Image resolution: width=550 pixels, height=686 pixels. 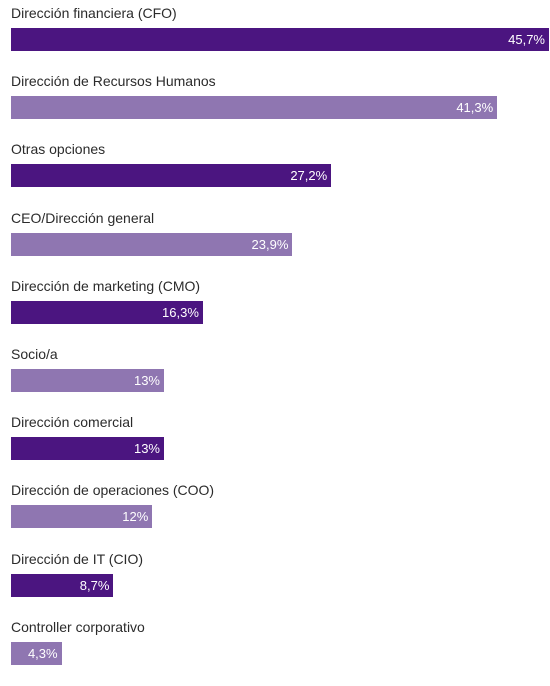 I want to click on data-label: 4,3%, so click(x=42, y=653).